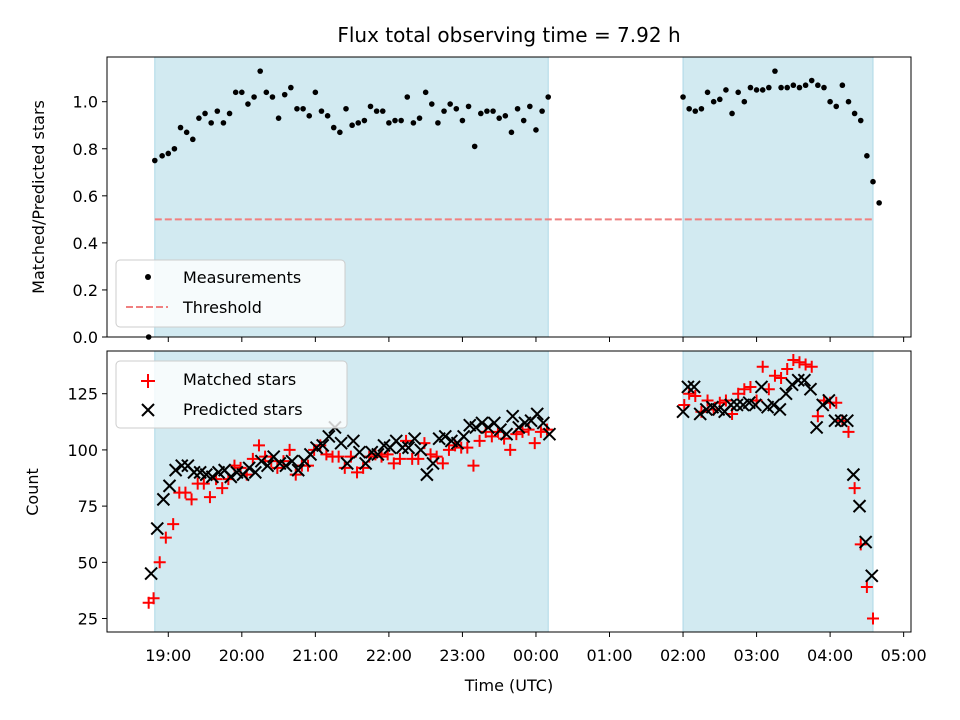 The image size is (960, 720). I want to click on y-tick-label: 125, so click(82, 394).